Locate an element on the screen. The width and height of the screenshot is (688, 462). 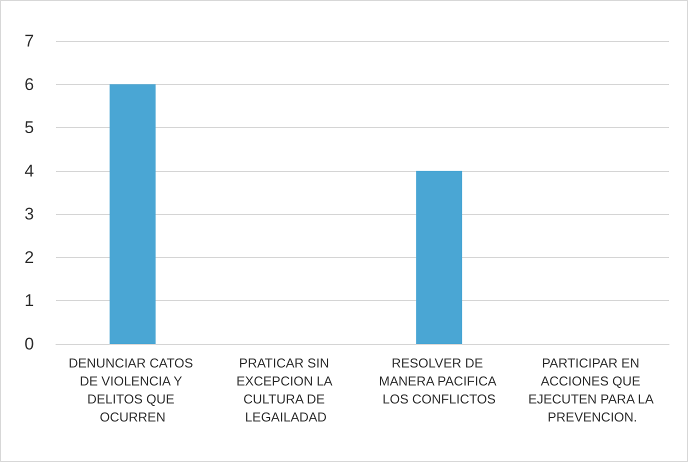
y-tick-label: 7 is located at coordinates (29, 41).